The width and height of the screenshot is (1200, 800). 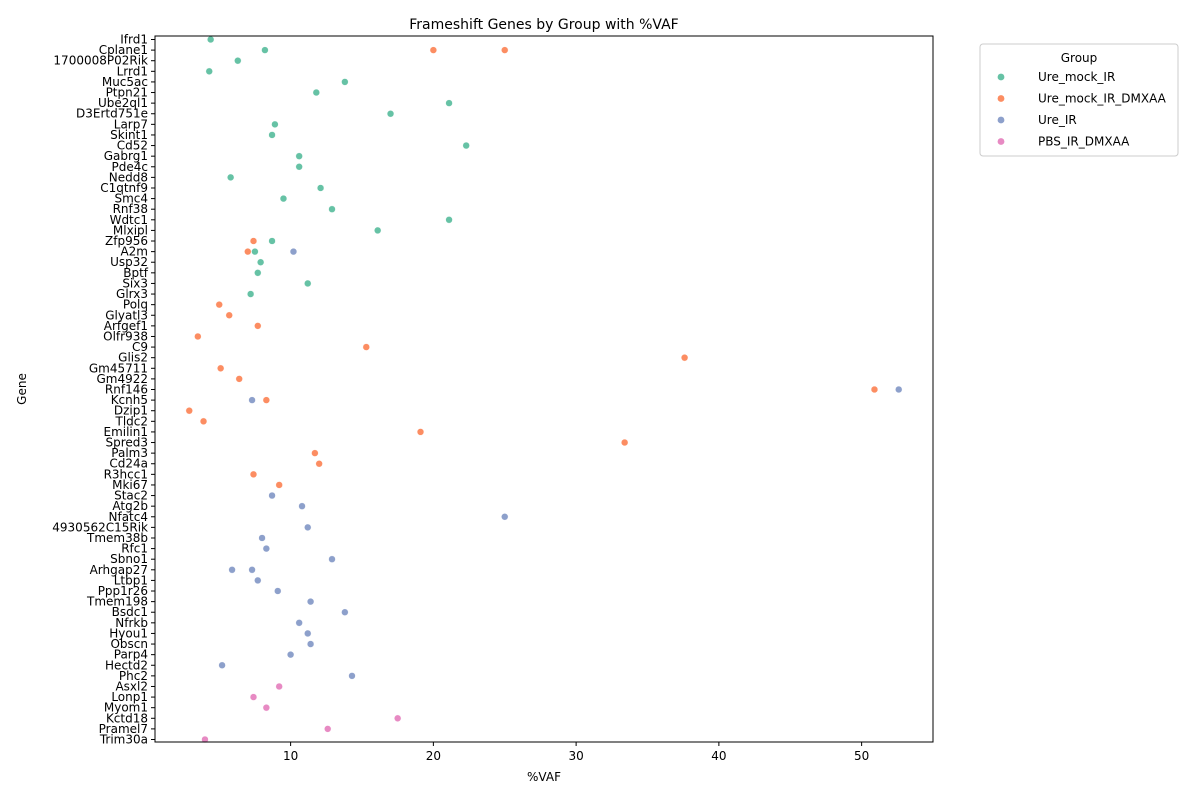 What do you see at coordinates (129, 262) in the screenshot?
I see `y-tick-label: Usp32` at bounding box center [129, 262].